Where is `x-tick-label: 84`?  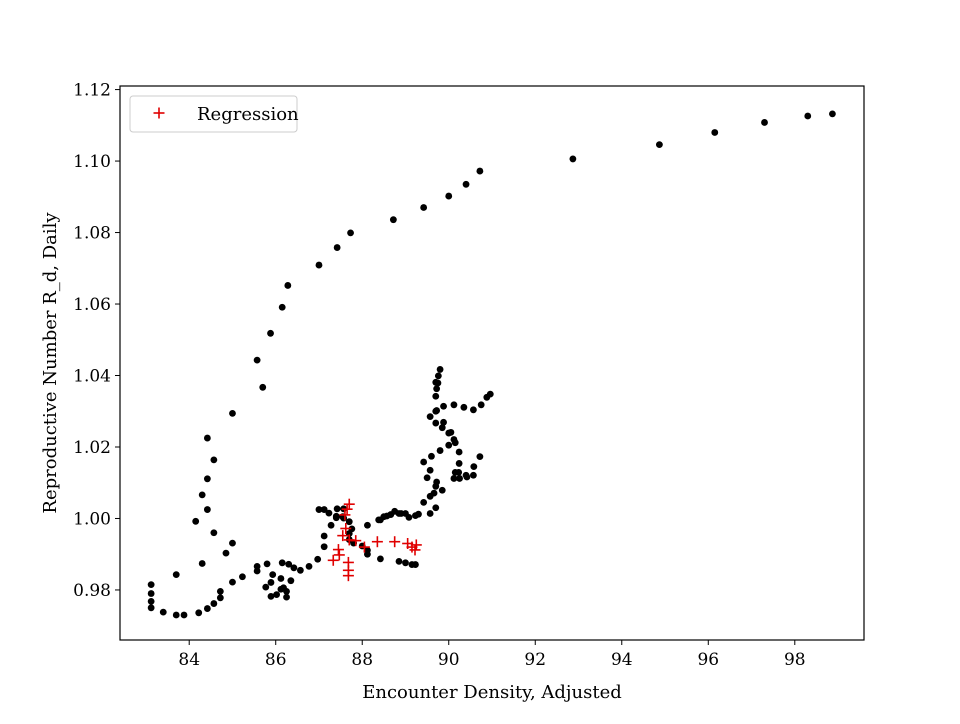 x-tick-label: 84 is located at coordinates (189, 660).